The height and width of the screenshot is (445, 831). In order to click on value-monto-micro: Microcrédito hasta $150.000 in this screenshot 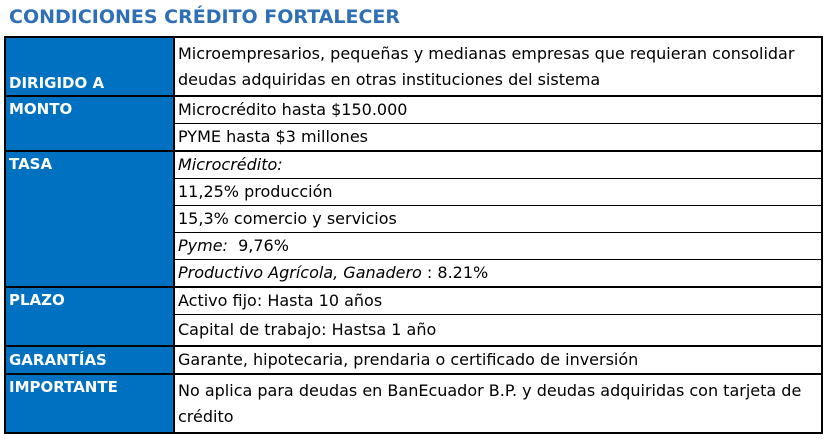, I will do `click(498, 110)`.